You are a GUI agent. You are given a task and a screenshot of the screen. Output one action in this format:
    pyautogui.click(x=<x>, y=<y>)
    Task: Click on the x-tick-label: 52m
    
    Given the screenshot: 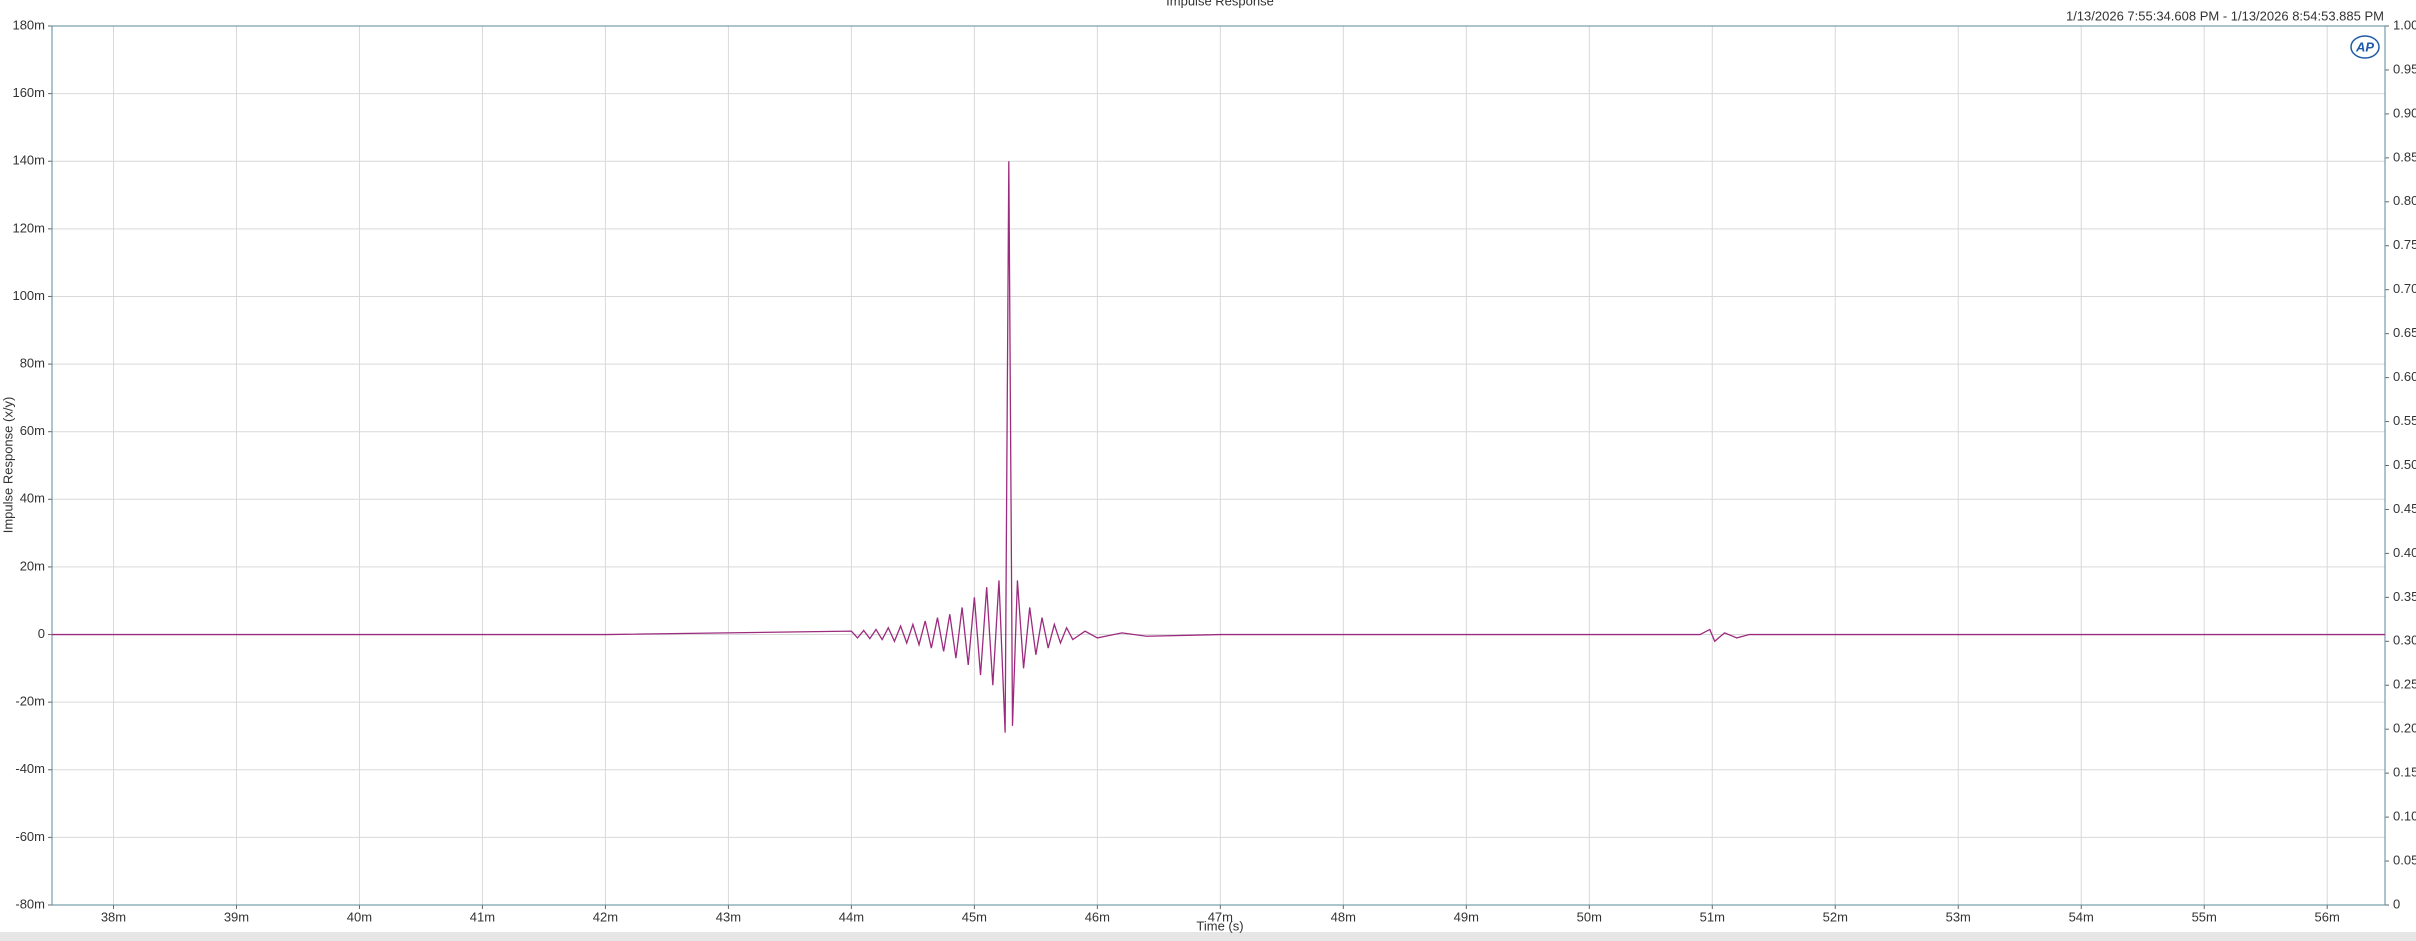 What is the action you would take?
    pyautogui.click(x=1835, y=916)
    